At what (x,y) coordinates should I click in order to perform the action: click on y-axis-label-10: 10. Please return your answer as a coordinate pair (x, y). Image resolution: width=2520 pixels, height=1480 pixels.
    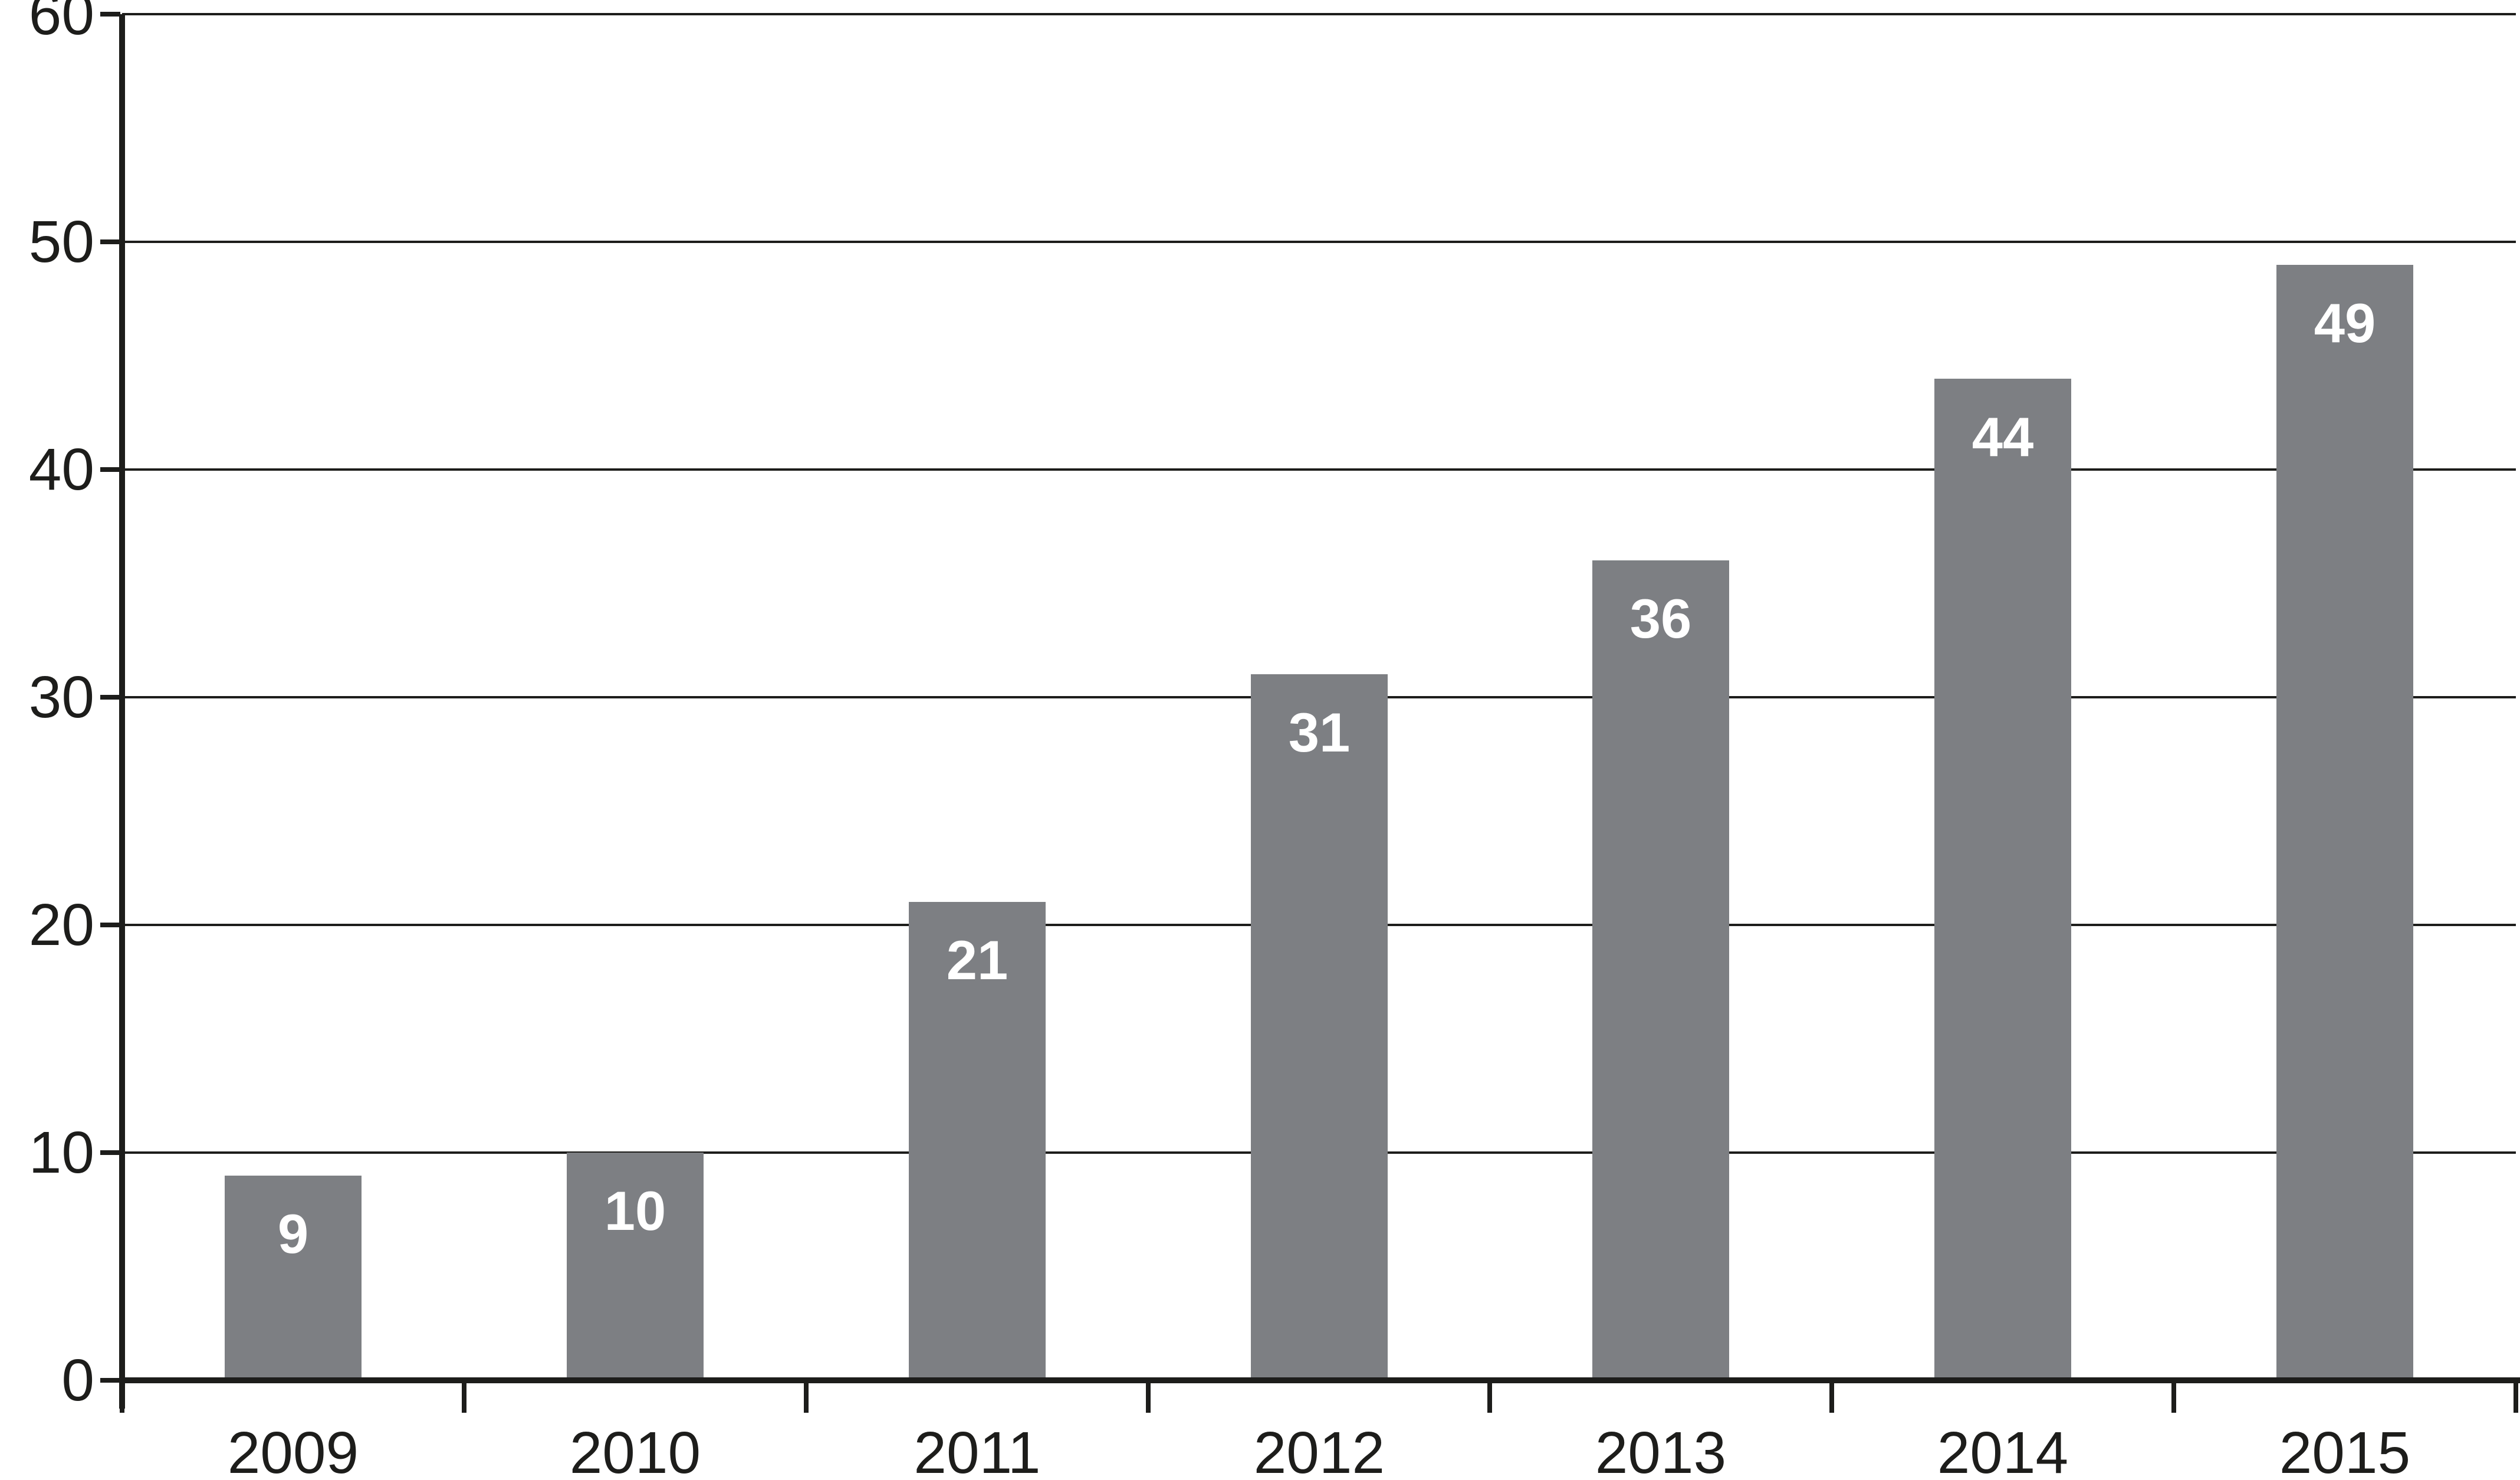
    Looking at the image, I should click on (61, 1153).